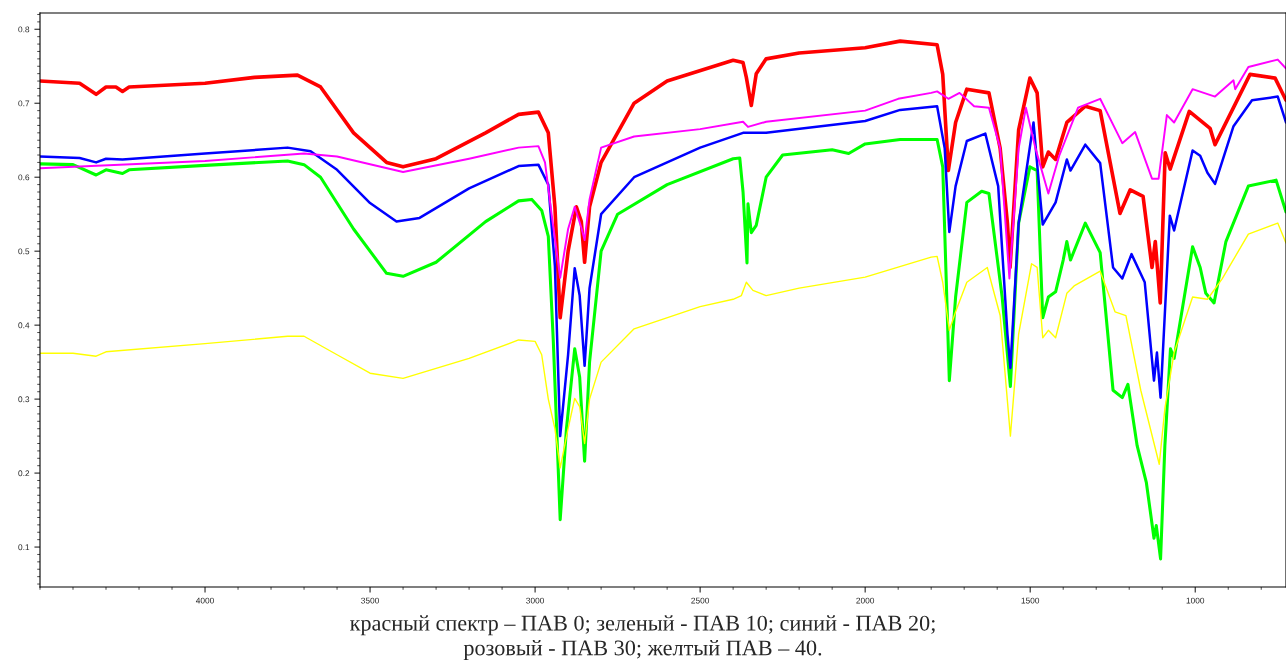  What do you see at coordinates (535, 600) in the screenshot?
I see `x-tick-label: 3000` at bounding box center [535, 600].